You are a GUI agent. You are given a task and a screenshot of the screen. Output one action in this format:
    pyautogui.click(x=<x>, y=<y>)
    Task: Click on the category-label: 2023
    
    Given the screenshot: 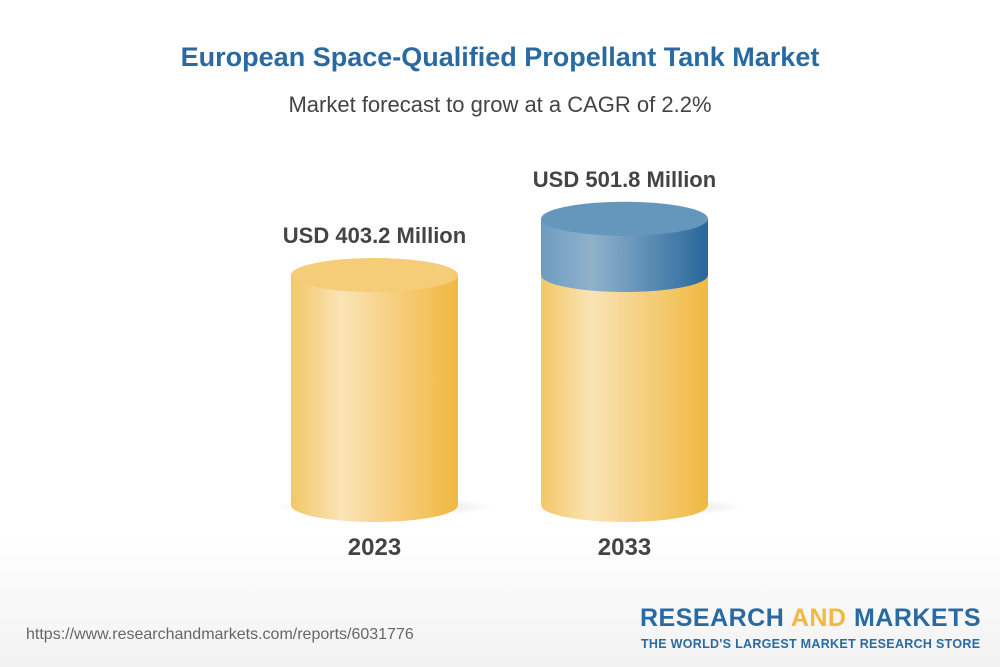 What is the action you would take?
    pyautogui.click(x=374, y=547)
    